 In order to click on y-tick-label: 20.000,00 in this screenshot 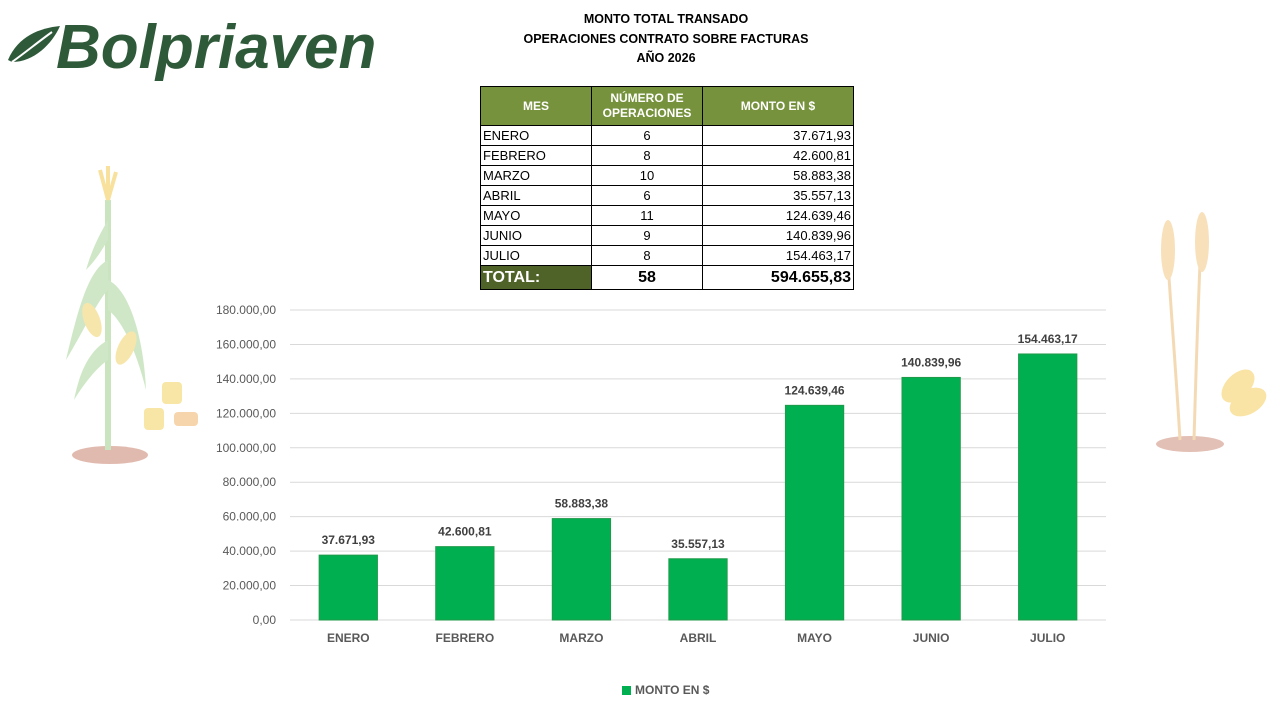, I will do `click(250, 586)`.